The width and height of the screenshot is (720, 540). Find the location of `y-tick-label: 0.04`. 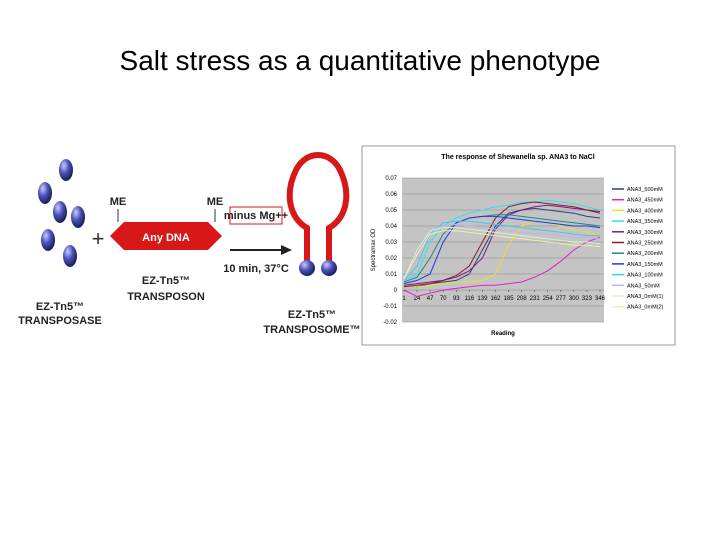

y-tick-label: 0.04 is located at coordinates (391, 227).